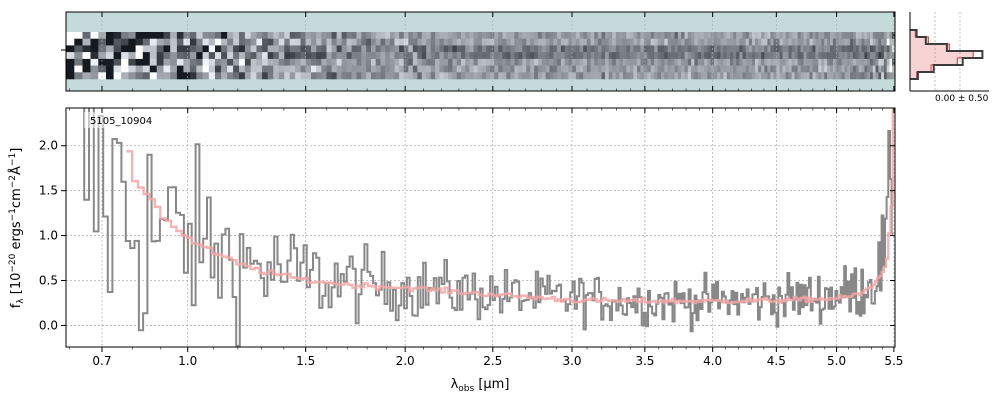 The width and height of the screenshot is (1000, 400). What do you see at coordinates (16, 305) in the screenshot?
I see `y-label-main: f` at bounding box center [16, 305].